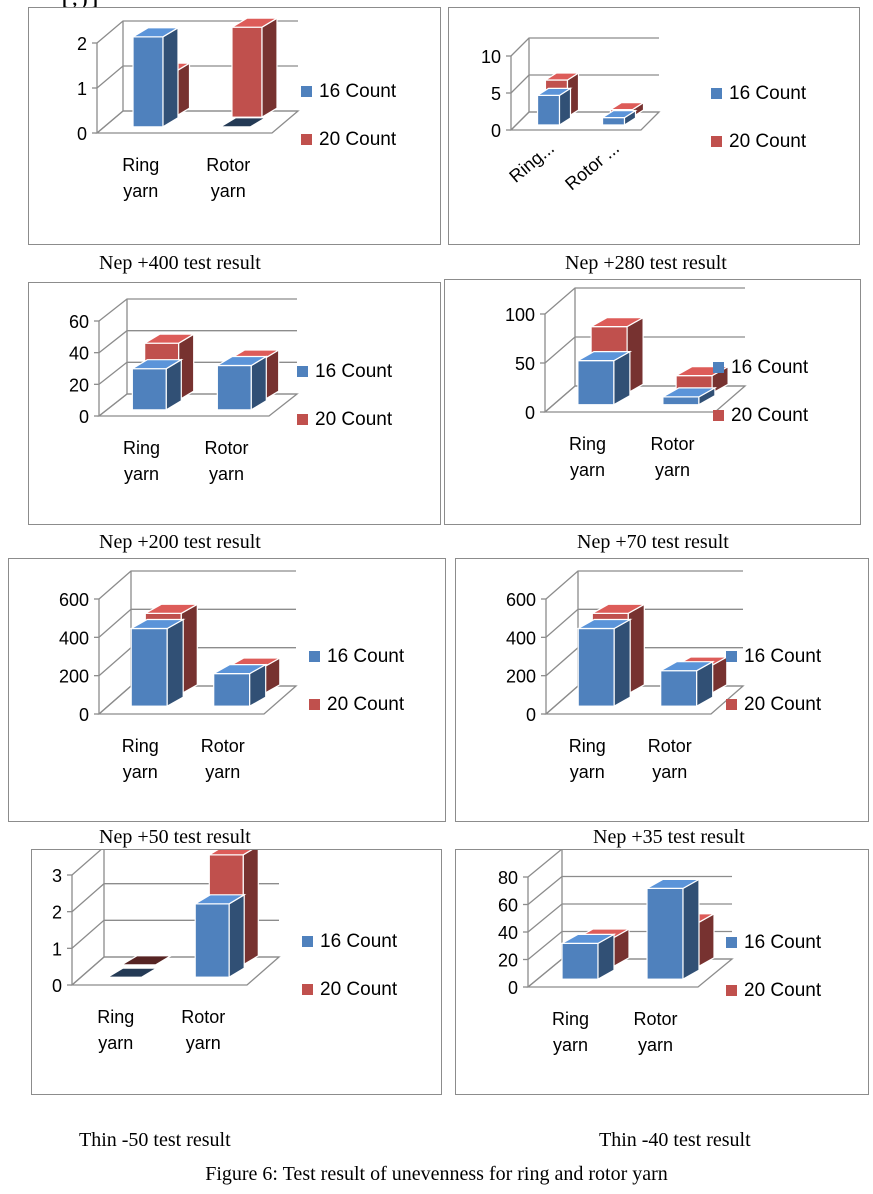 This screenshot has height=1194, width=873. I want to click on chart-panel: 0 1 2 Ring yarn Rotor yarn 16 Count 20 Count, so click(234, 126).